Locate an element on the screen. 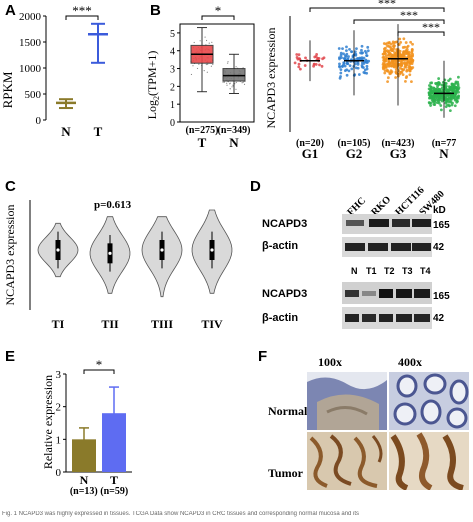 The width and height of the screenshot is (473, 522). panel-c-letter: C is located at coordinates (10, 186).